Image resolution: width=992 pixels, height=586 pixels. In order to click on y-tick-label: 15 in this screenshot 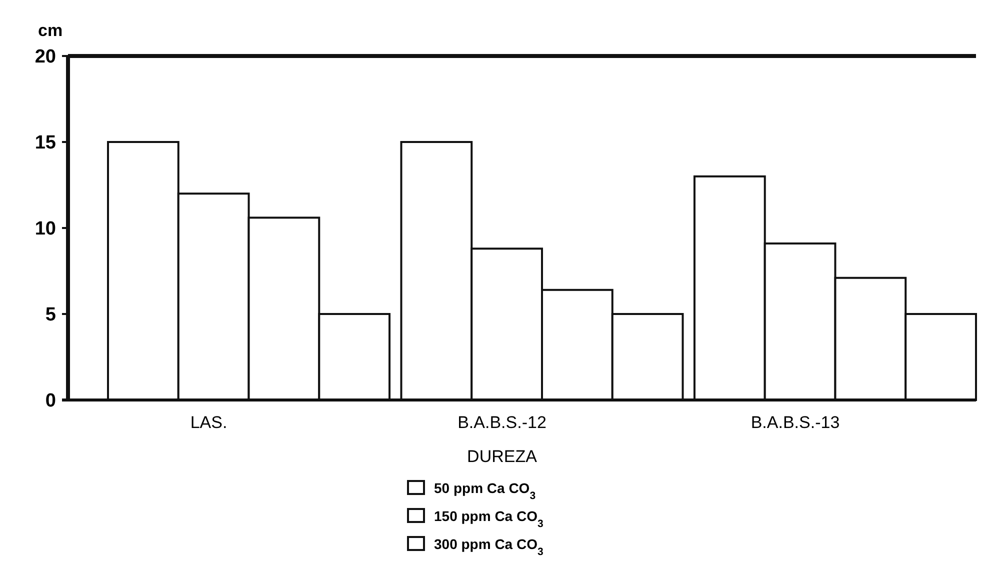, I will do `click(45, 143)`.